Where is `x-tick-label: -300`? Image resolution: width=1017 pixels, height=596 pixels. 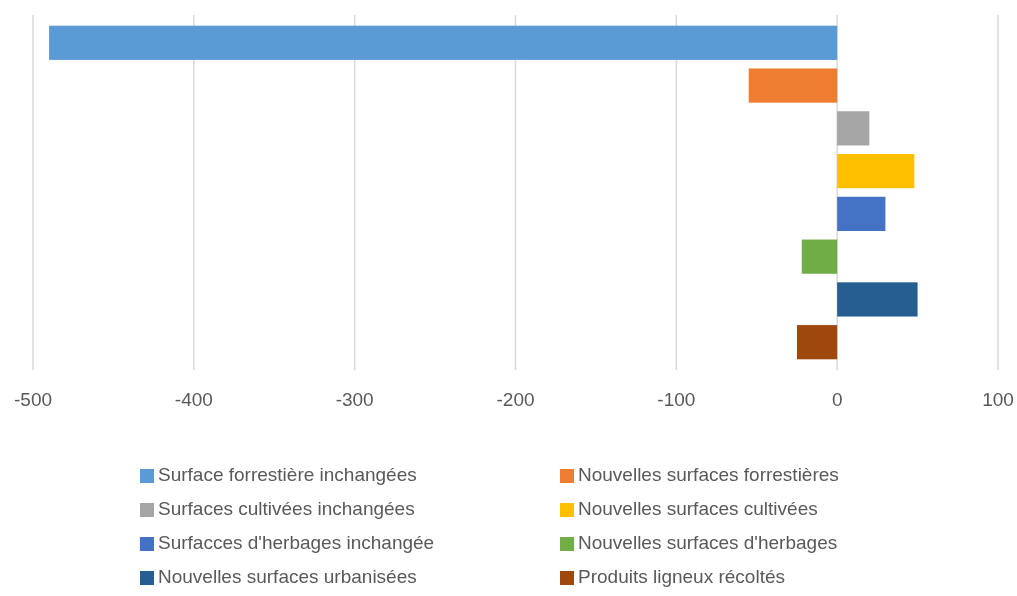
x-tick-label: -300 is located at coordinates (354, 399).